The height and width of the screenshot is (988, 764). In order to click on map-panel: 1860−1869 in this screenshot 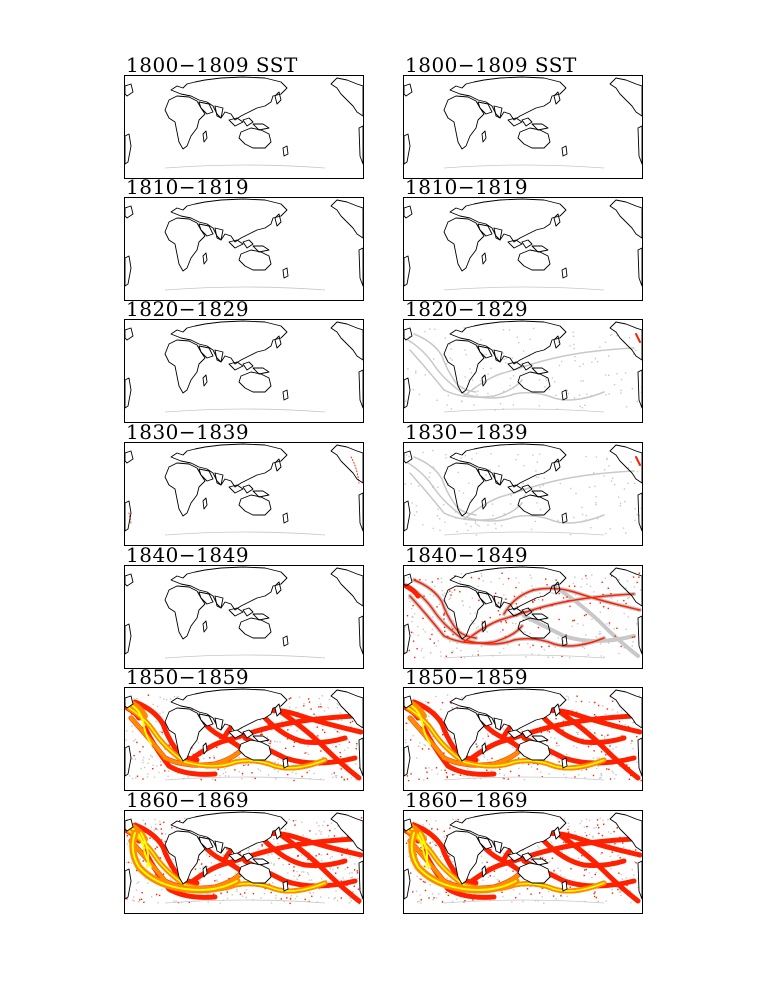, I will do `click(244, 852)`.